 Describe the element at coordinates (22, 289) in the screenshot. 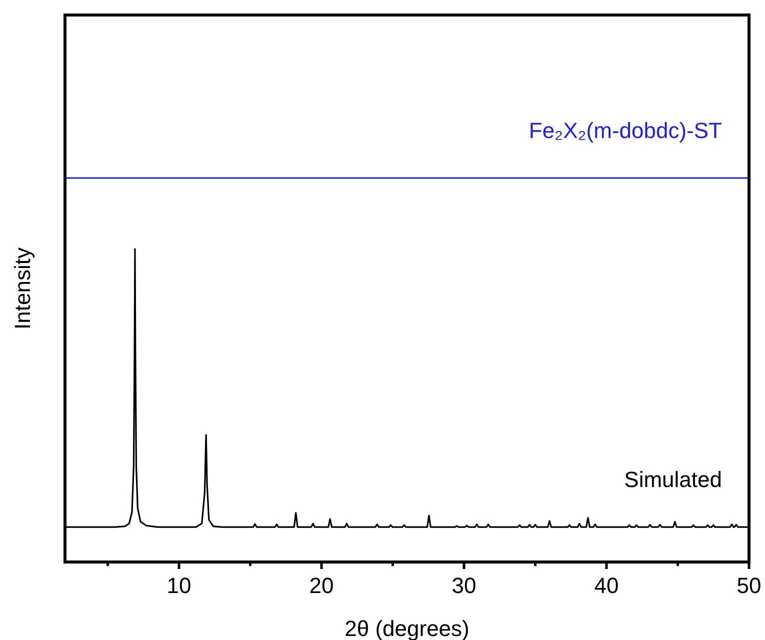

I see `y-axis-title: Intensity` at that location.